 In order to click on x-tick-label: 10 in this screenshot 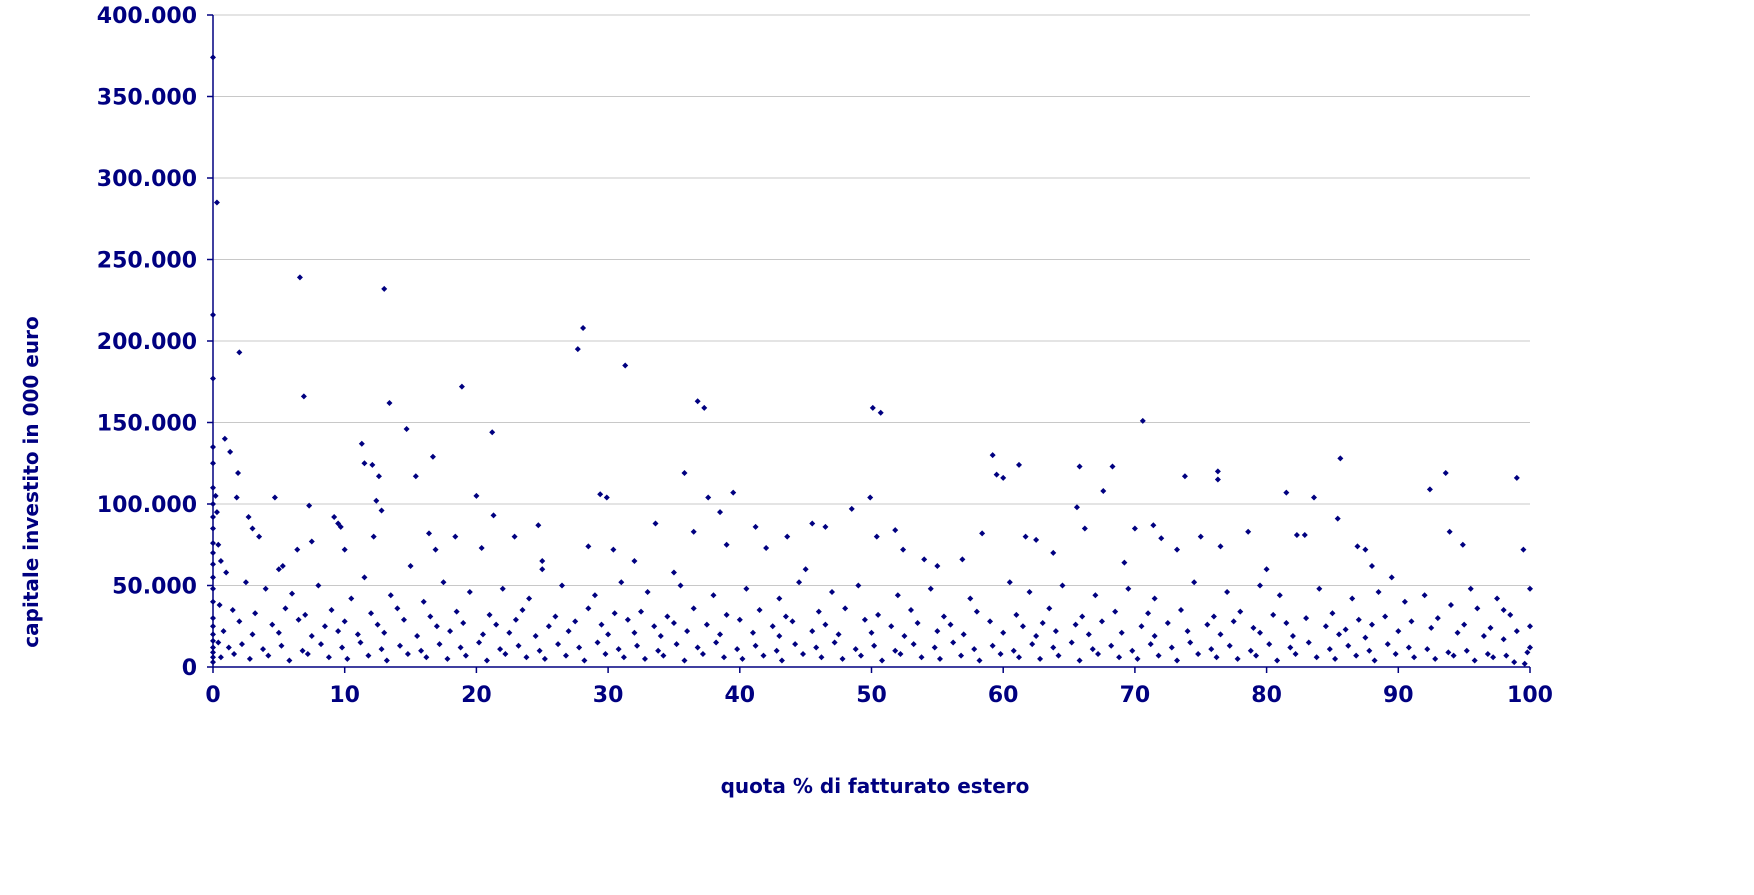, I will do `click(344, 695)`.